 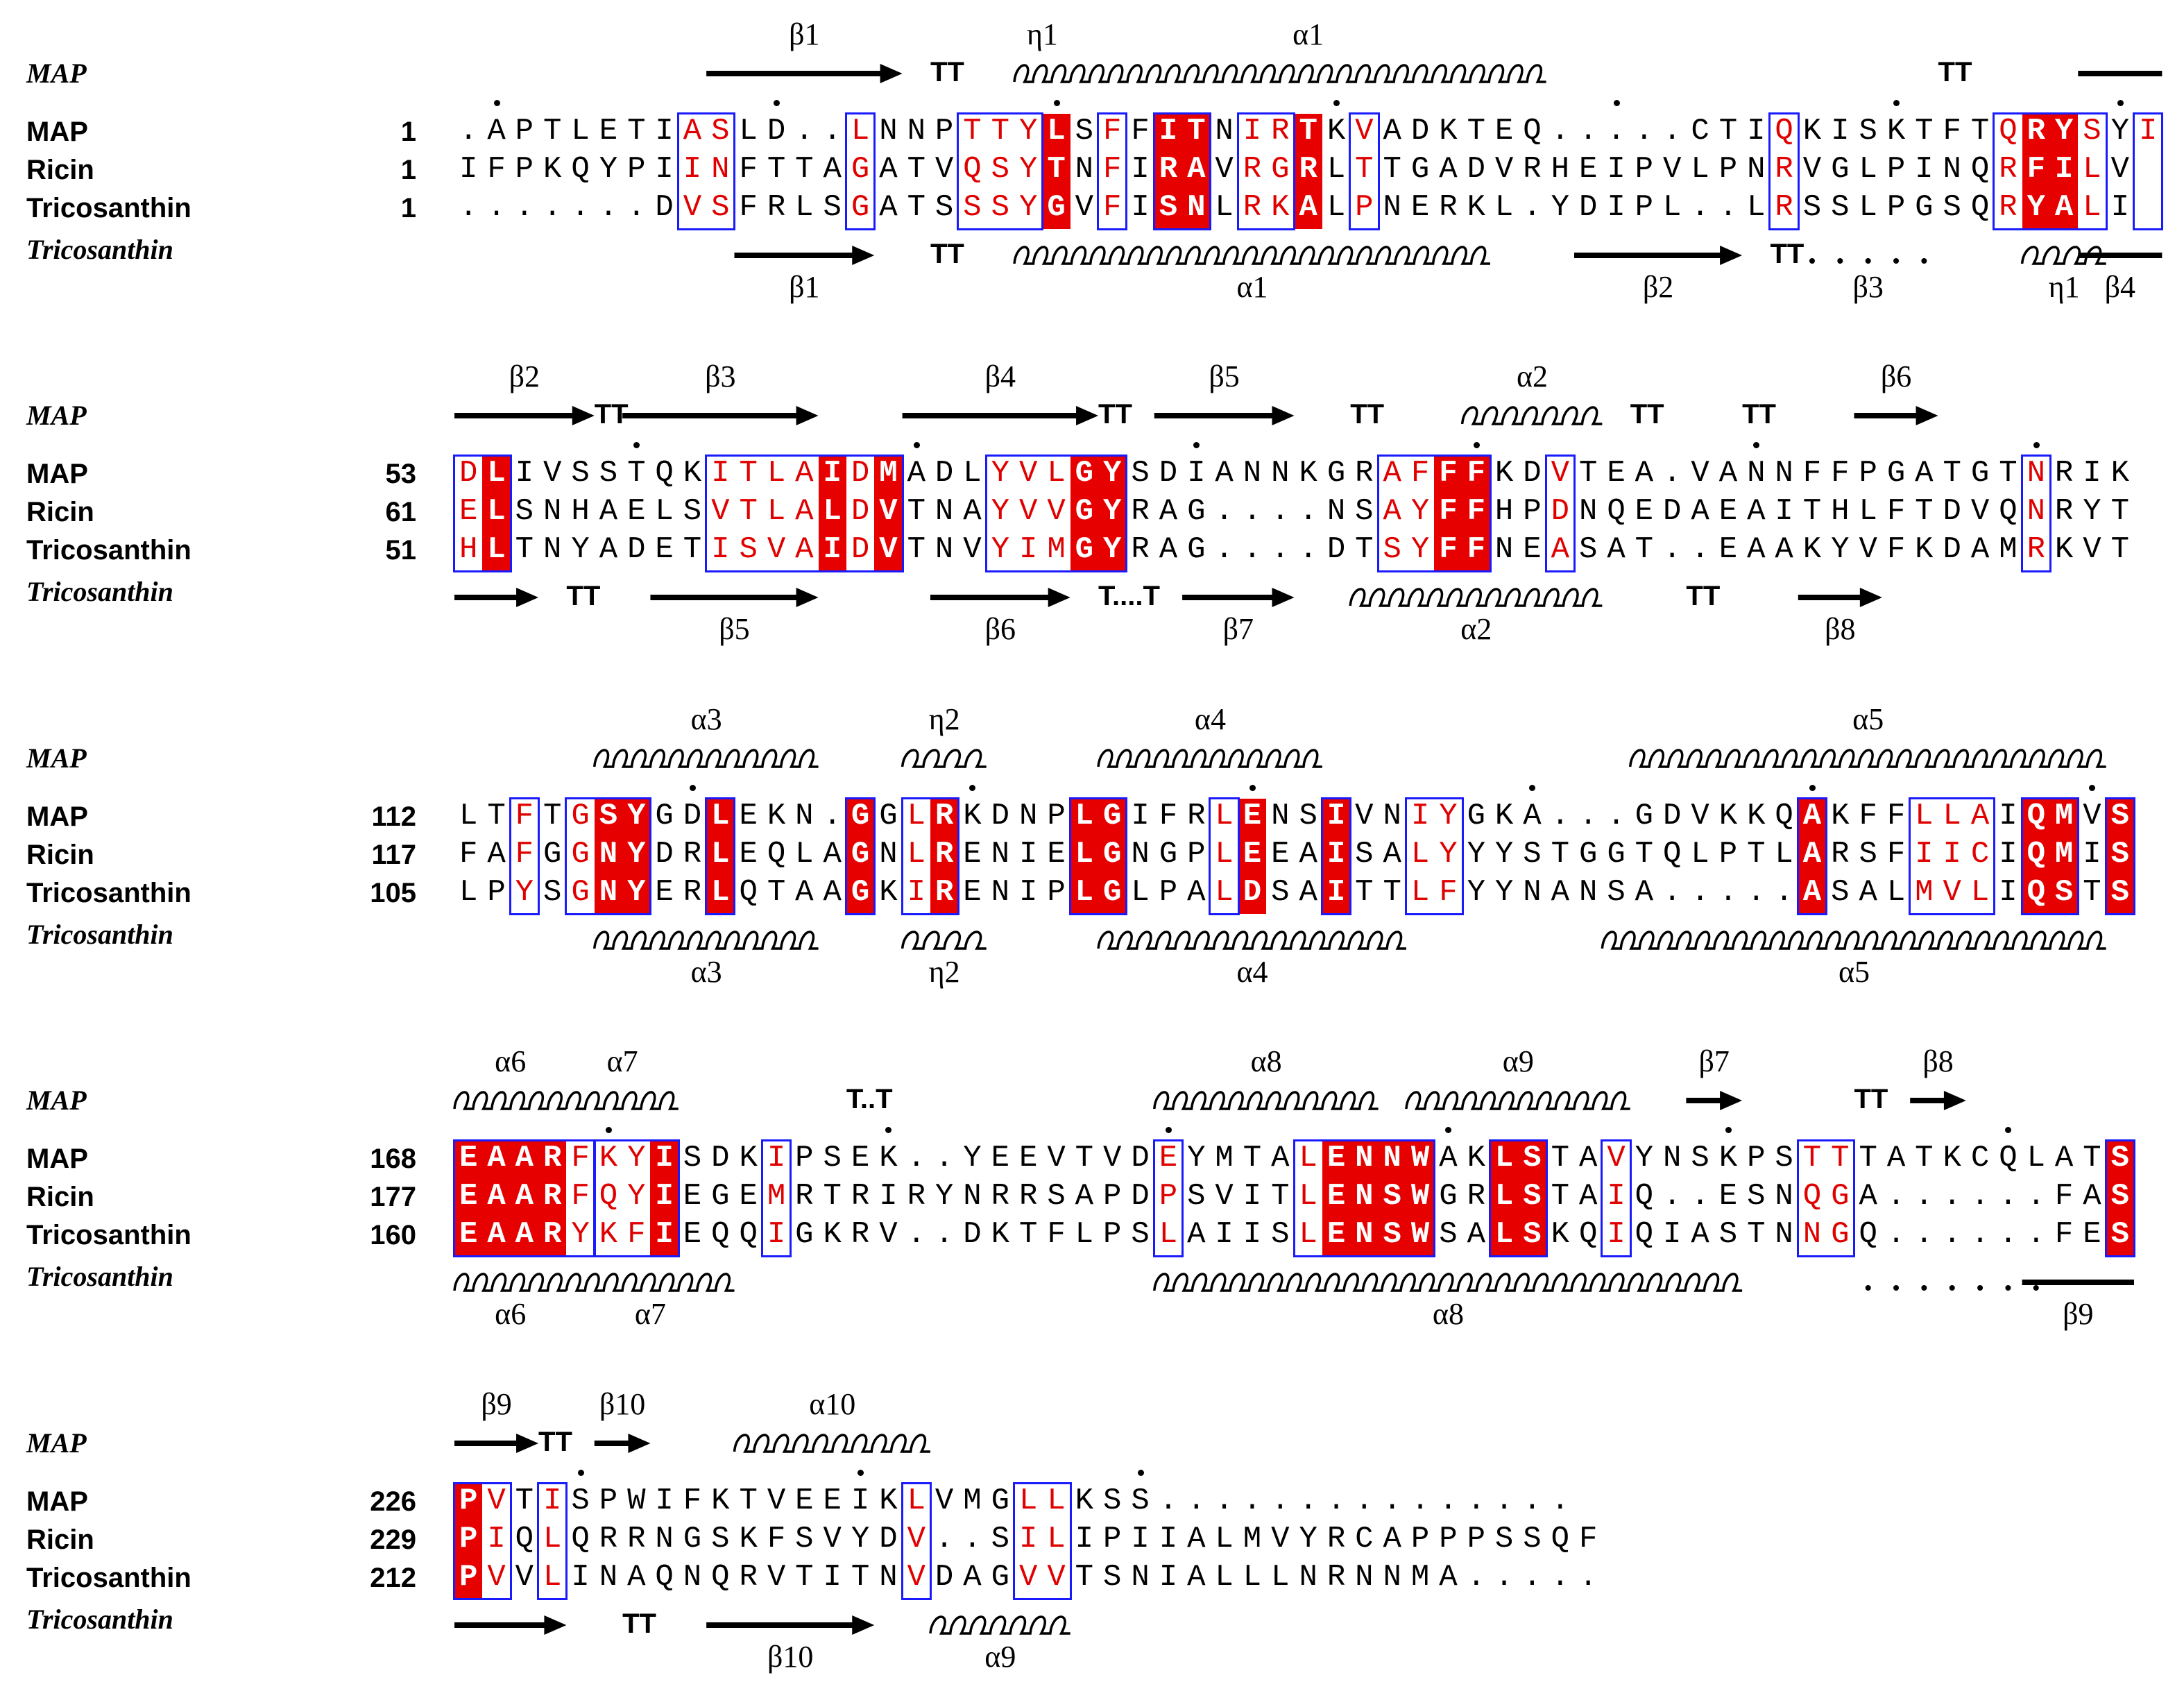 What do you see at coordinates (393, 816) in the screenshot?
I see `sequence-start-number: 112` at bounding box center [393, 816].